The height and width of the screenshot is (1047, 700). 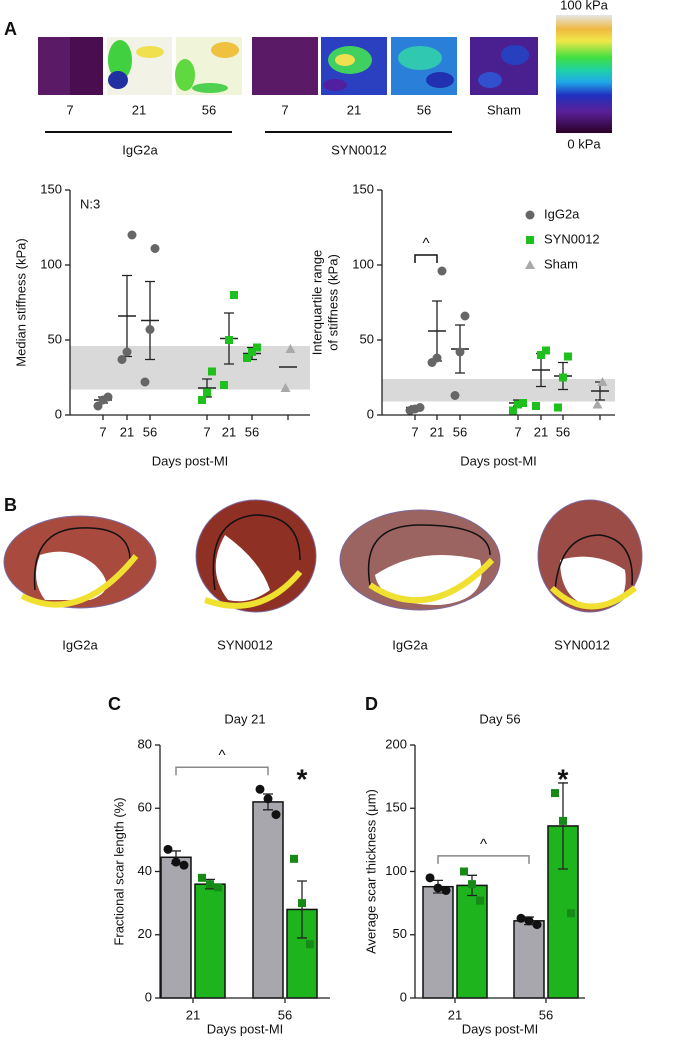 What do you see at coordinates (10, 29) in the screenshot?
I see `panel-label: A` at bounding box center [10, 29].